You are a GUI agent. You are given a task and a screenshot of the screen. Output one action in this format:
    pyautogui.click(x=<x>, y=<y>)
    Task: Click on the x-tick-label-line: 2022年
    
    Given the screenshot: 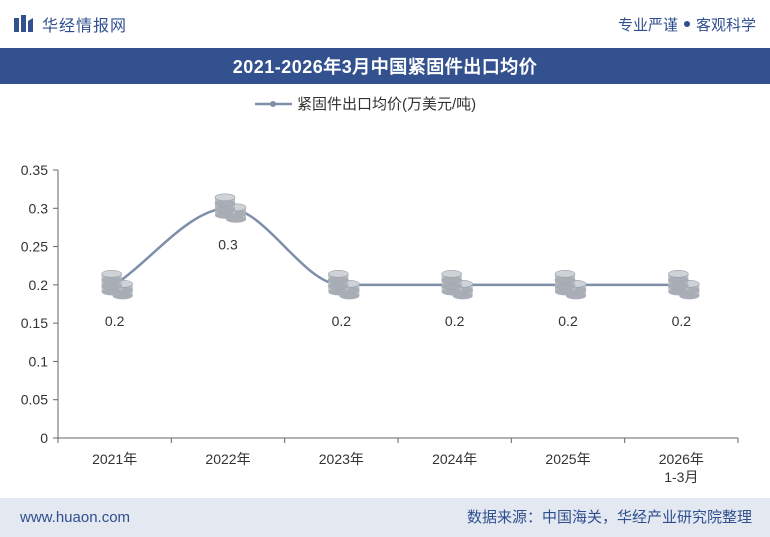 What is the action you would take?
    pyautogui.click(x=227, y=459)
    